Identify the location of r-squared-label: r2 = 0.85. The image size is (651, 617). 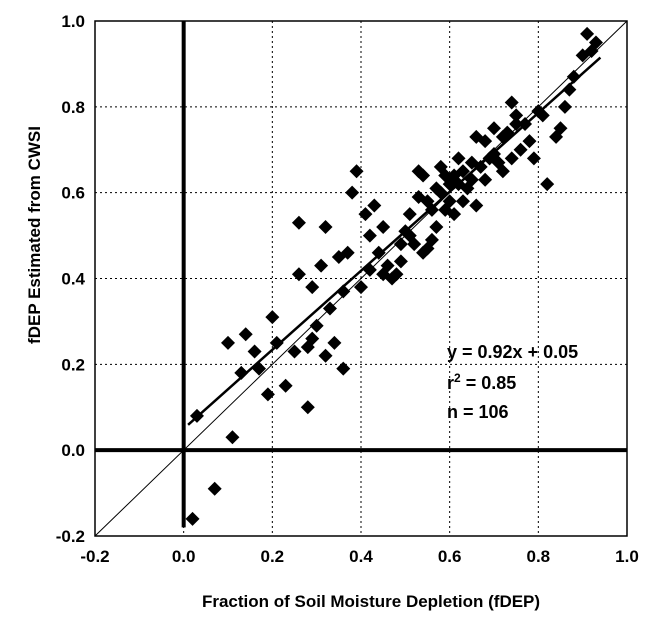
(481, 382).